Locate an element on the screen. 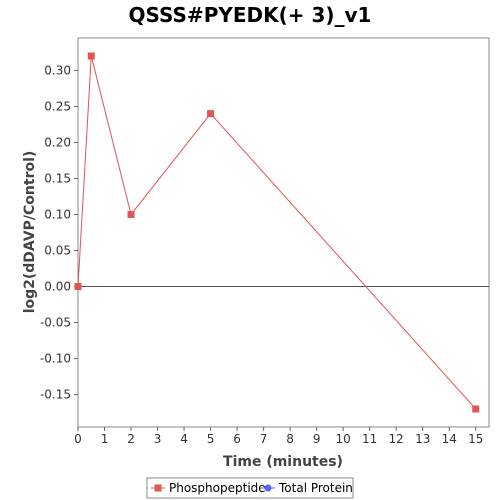  y-tick-label: 0.10 is located at coordinates (57, 214).